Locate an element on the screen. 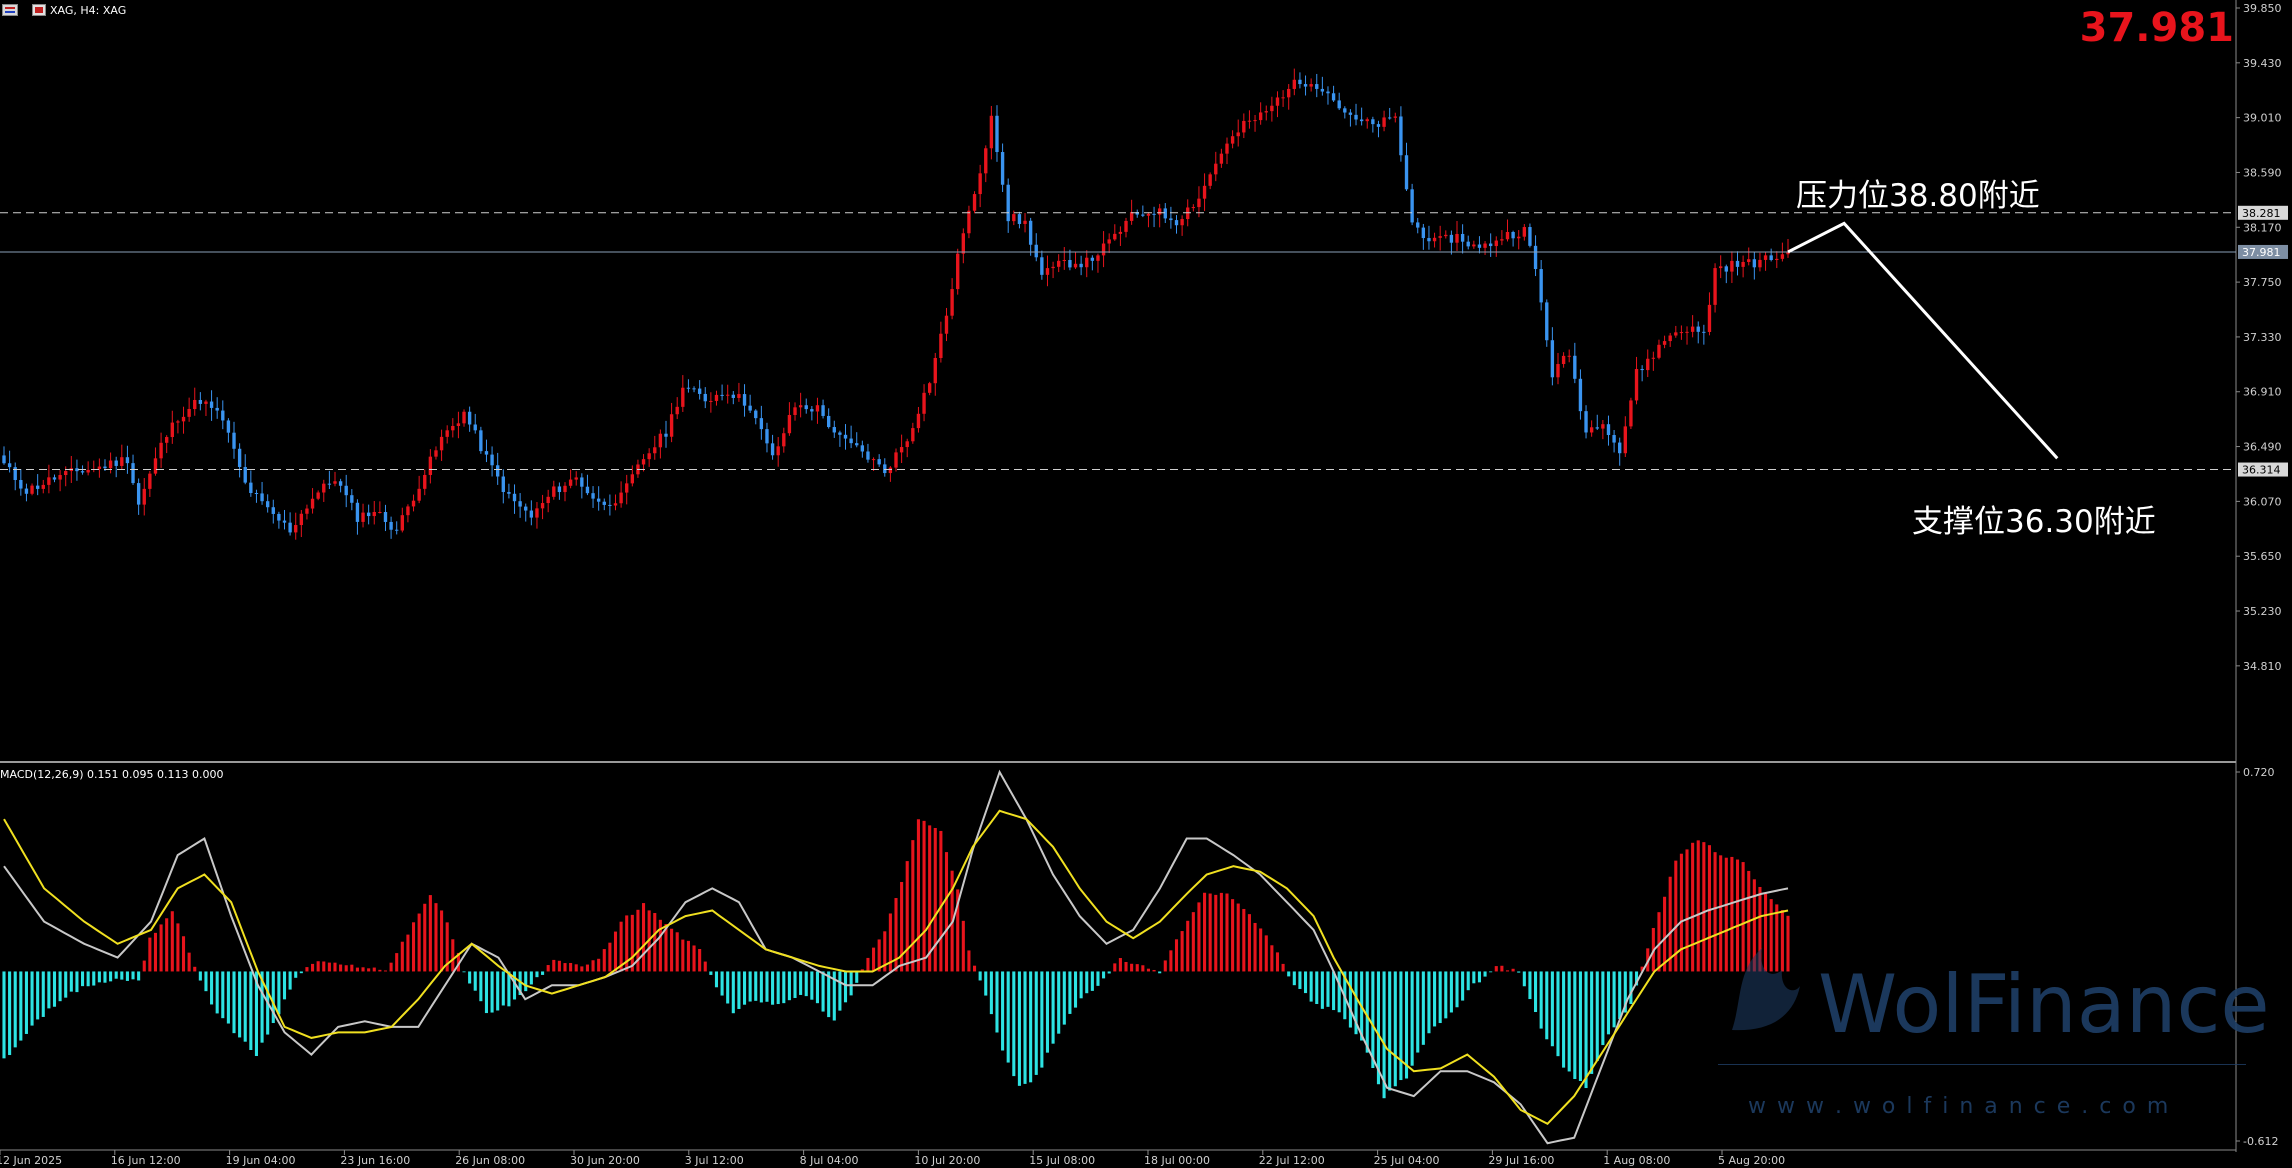 Image resolution: width=2292 pixels, height=1168 pixels. price-tick-label: 36.490 is located at coordinates (2262, 447).